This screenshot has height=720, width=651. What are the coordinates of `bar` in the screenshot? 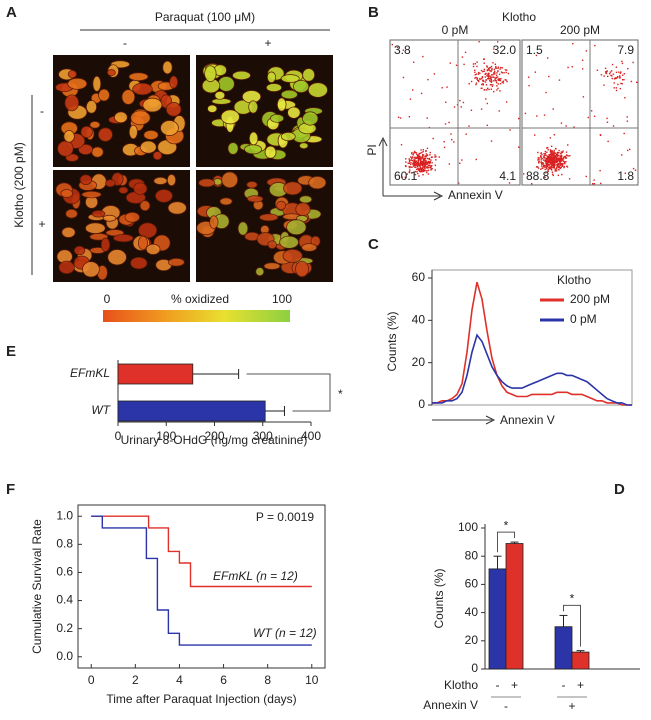 It's located at (580, 660).